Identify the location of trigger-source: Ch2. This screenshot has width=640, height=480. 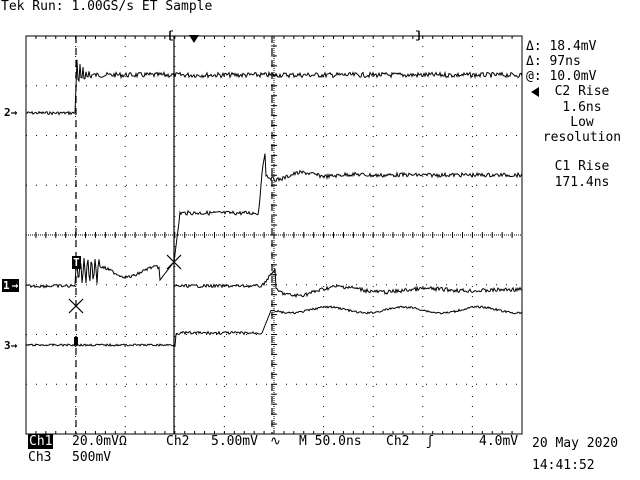
(398, 441).